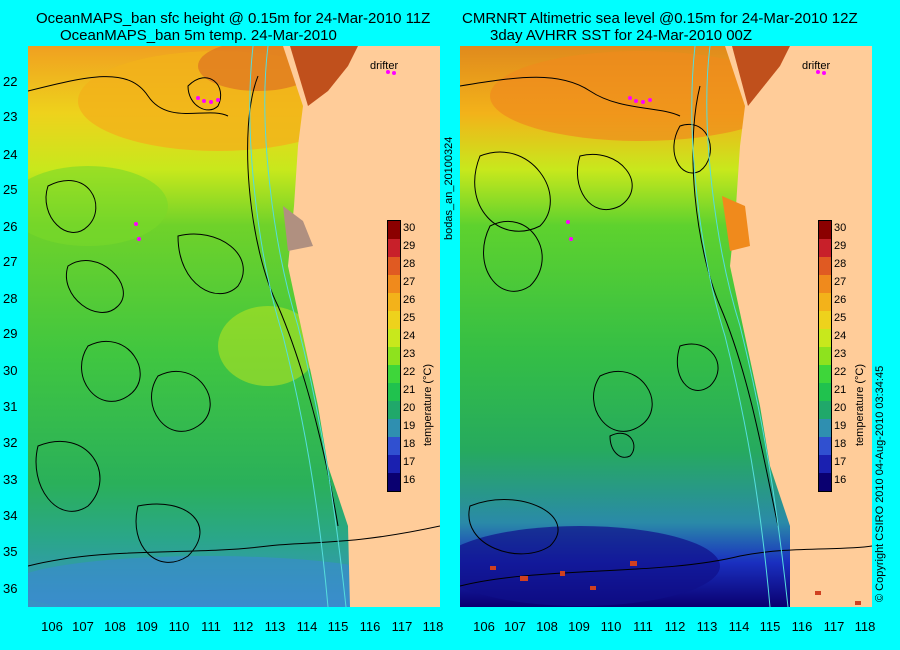  I want to click on right-title-line2: 3day AVHRR SST for 24-Mar-2010 00Z, so click(621, 35).